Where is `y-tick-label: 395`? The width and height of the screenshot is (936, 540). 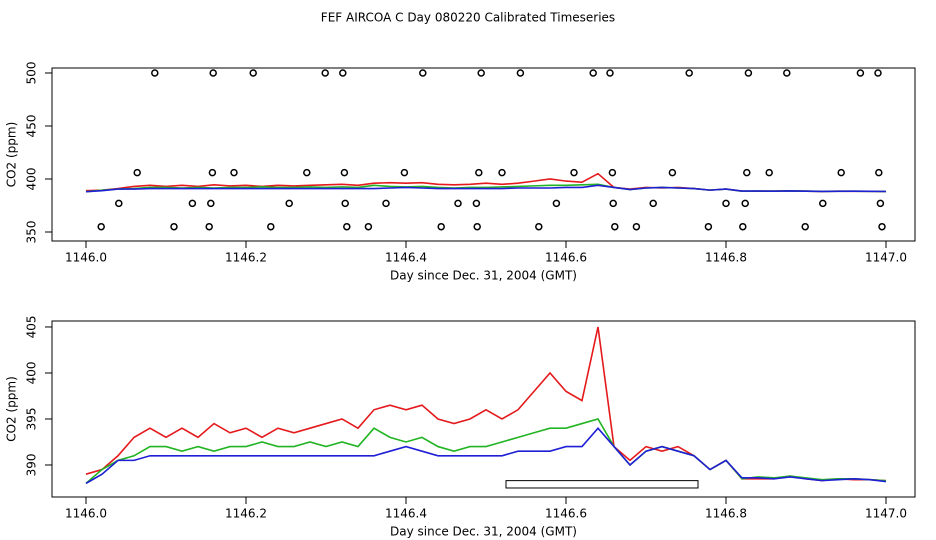
y-tick-label: 395 is located at coordinates (32, 419).